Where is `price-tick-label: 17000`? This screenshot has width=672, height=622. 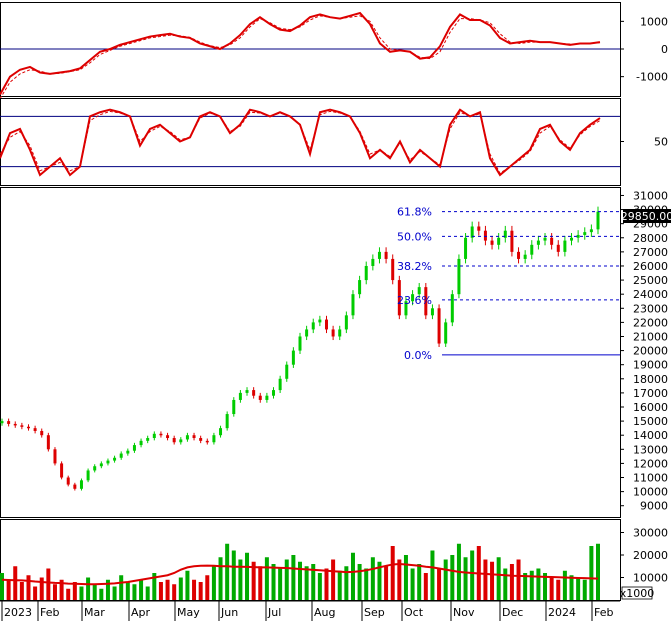
price-tick-label: 17000 is located at coordinates (650, 393).